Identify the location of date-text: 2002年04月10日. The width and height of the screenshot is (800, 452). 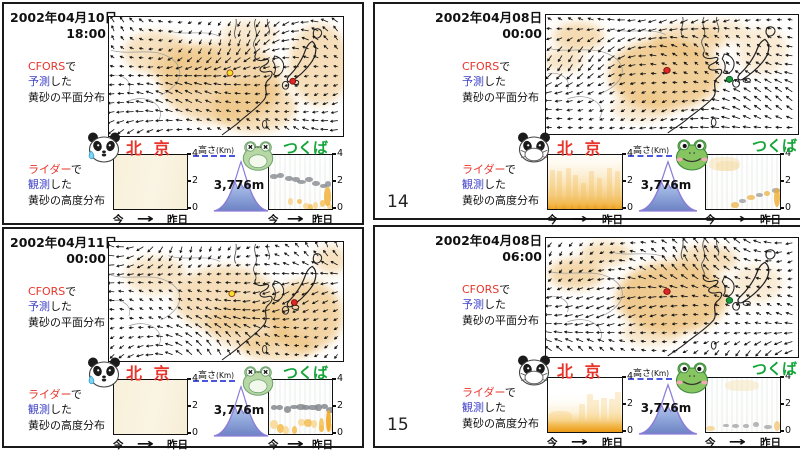
(64, 17).